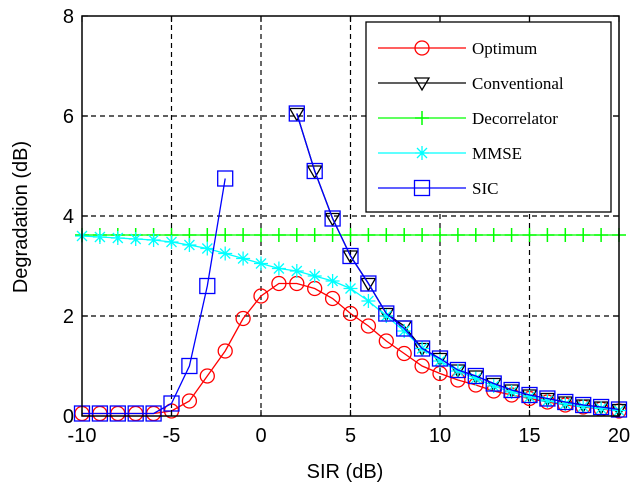 This screenshot has width=639, height=488. I want to click on x-tick-label: 0, so click(260, 436).